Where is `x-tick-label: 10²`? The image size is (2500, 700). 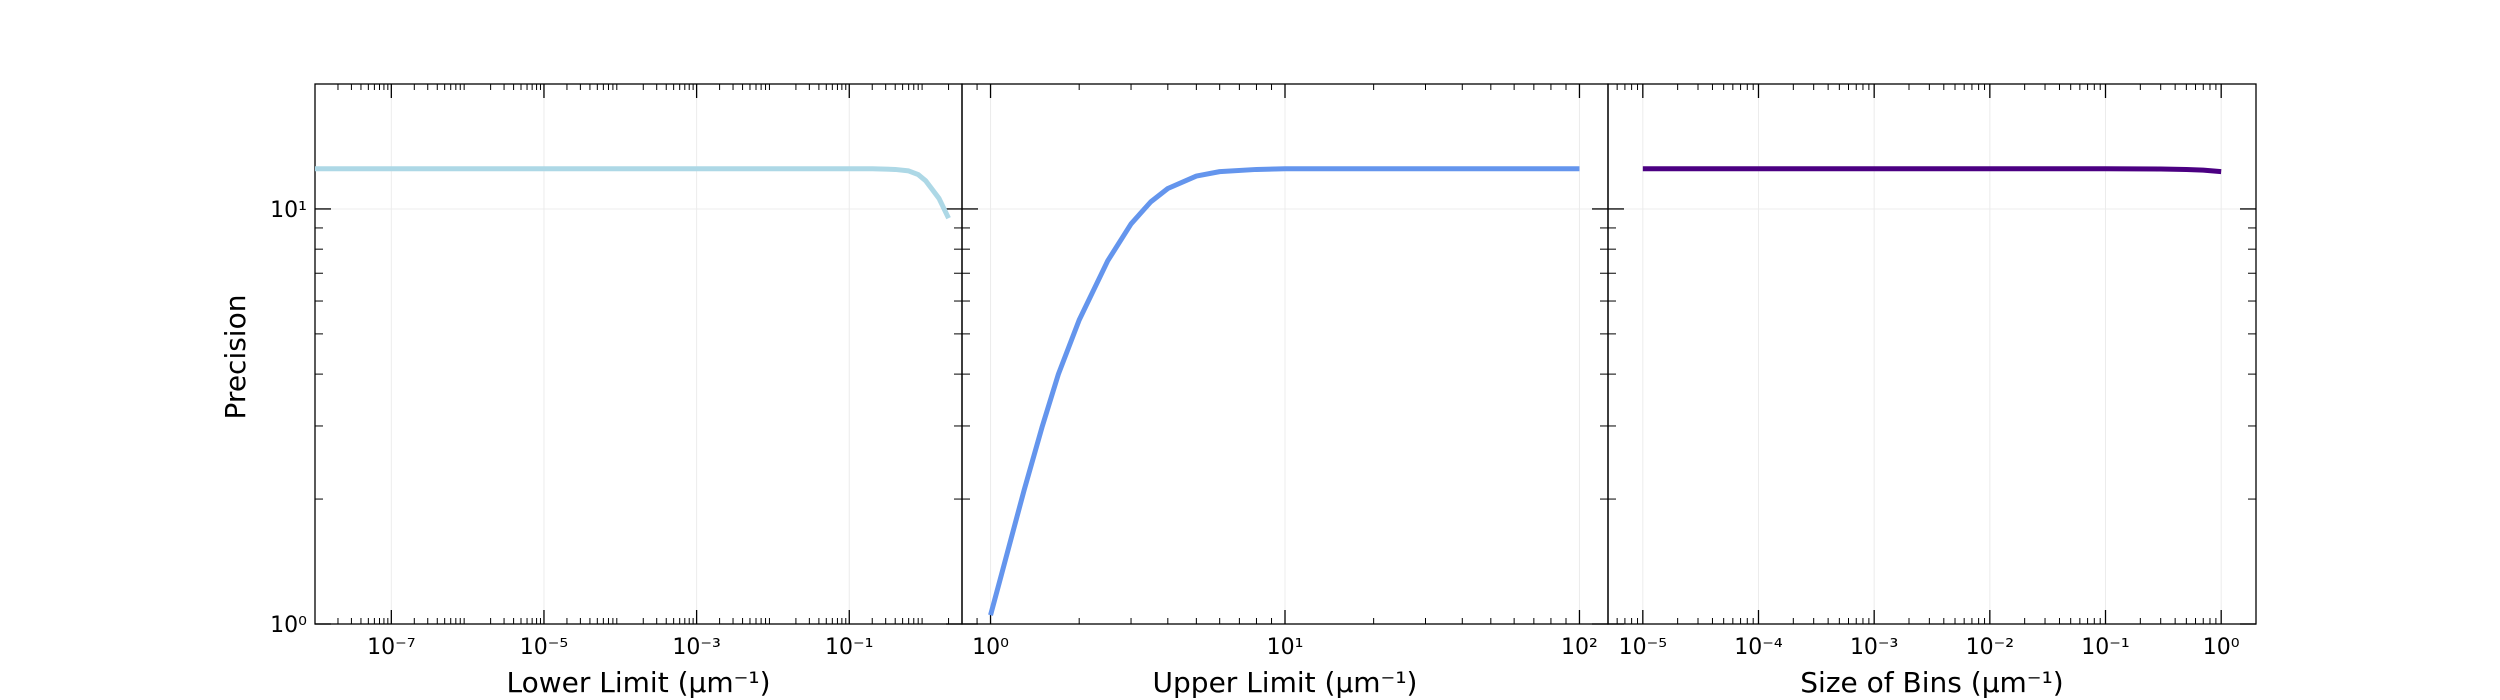 x-tick-label: 10² is located at coordinates (1579, 647).